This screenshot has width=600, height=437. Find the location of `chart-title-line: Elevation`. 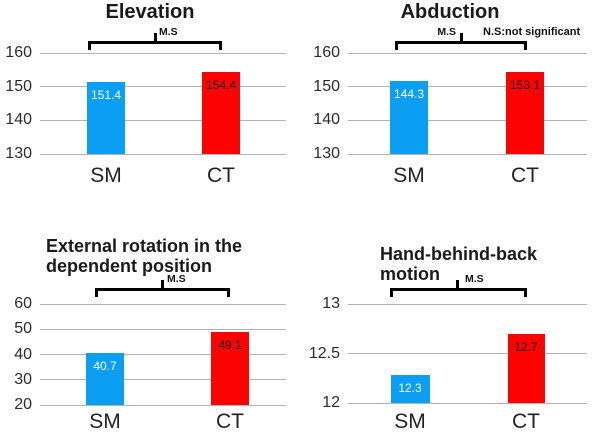

chart-title-line: Elevation is located at coordinates (150, 12).